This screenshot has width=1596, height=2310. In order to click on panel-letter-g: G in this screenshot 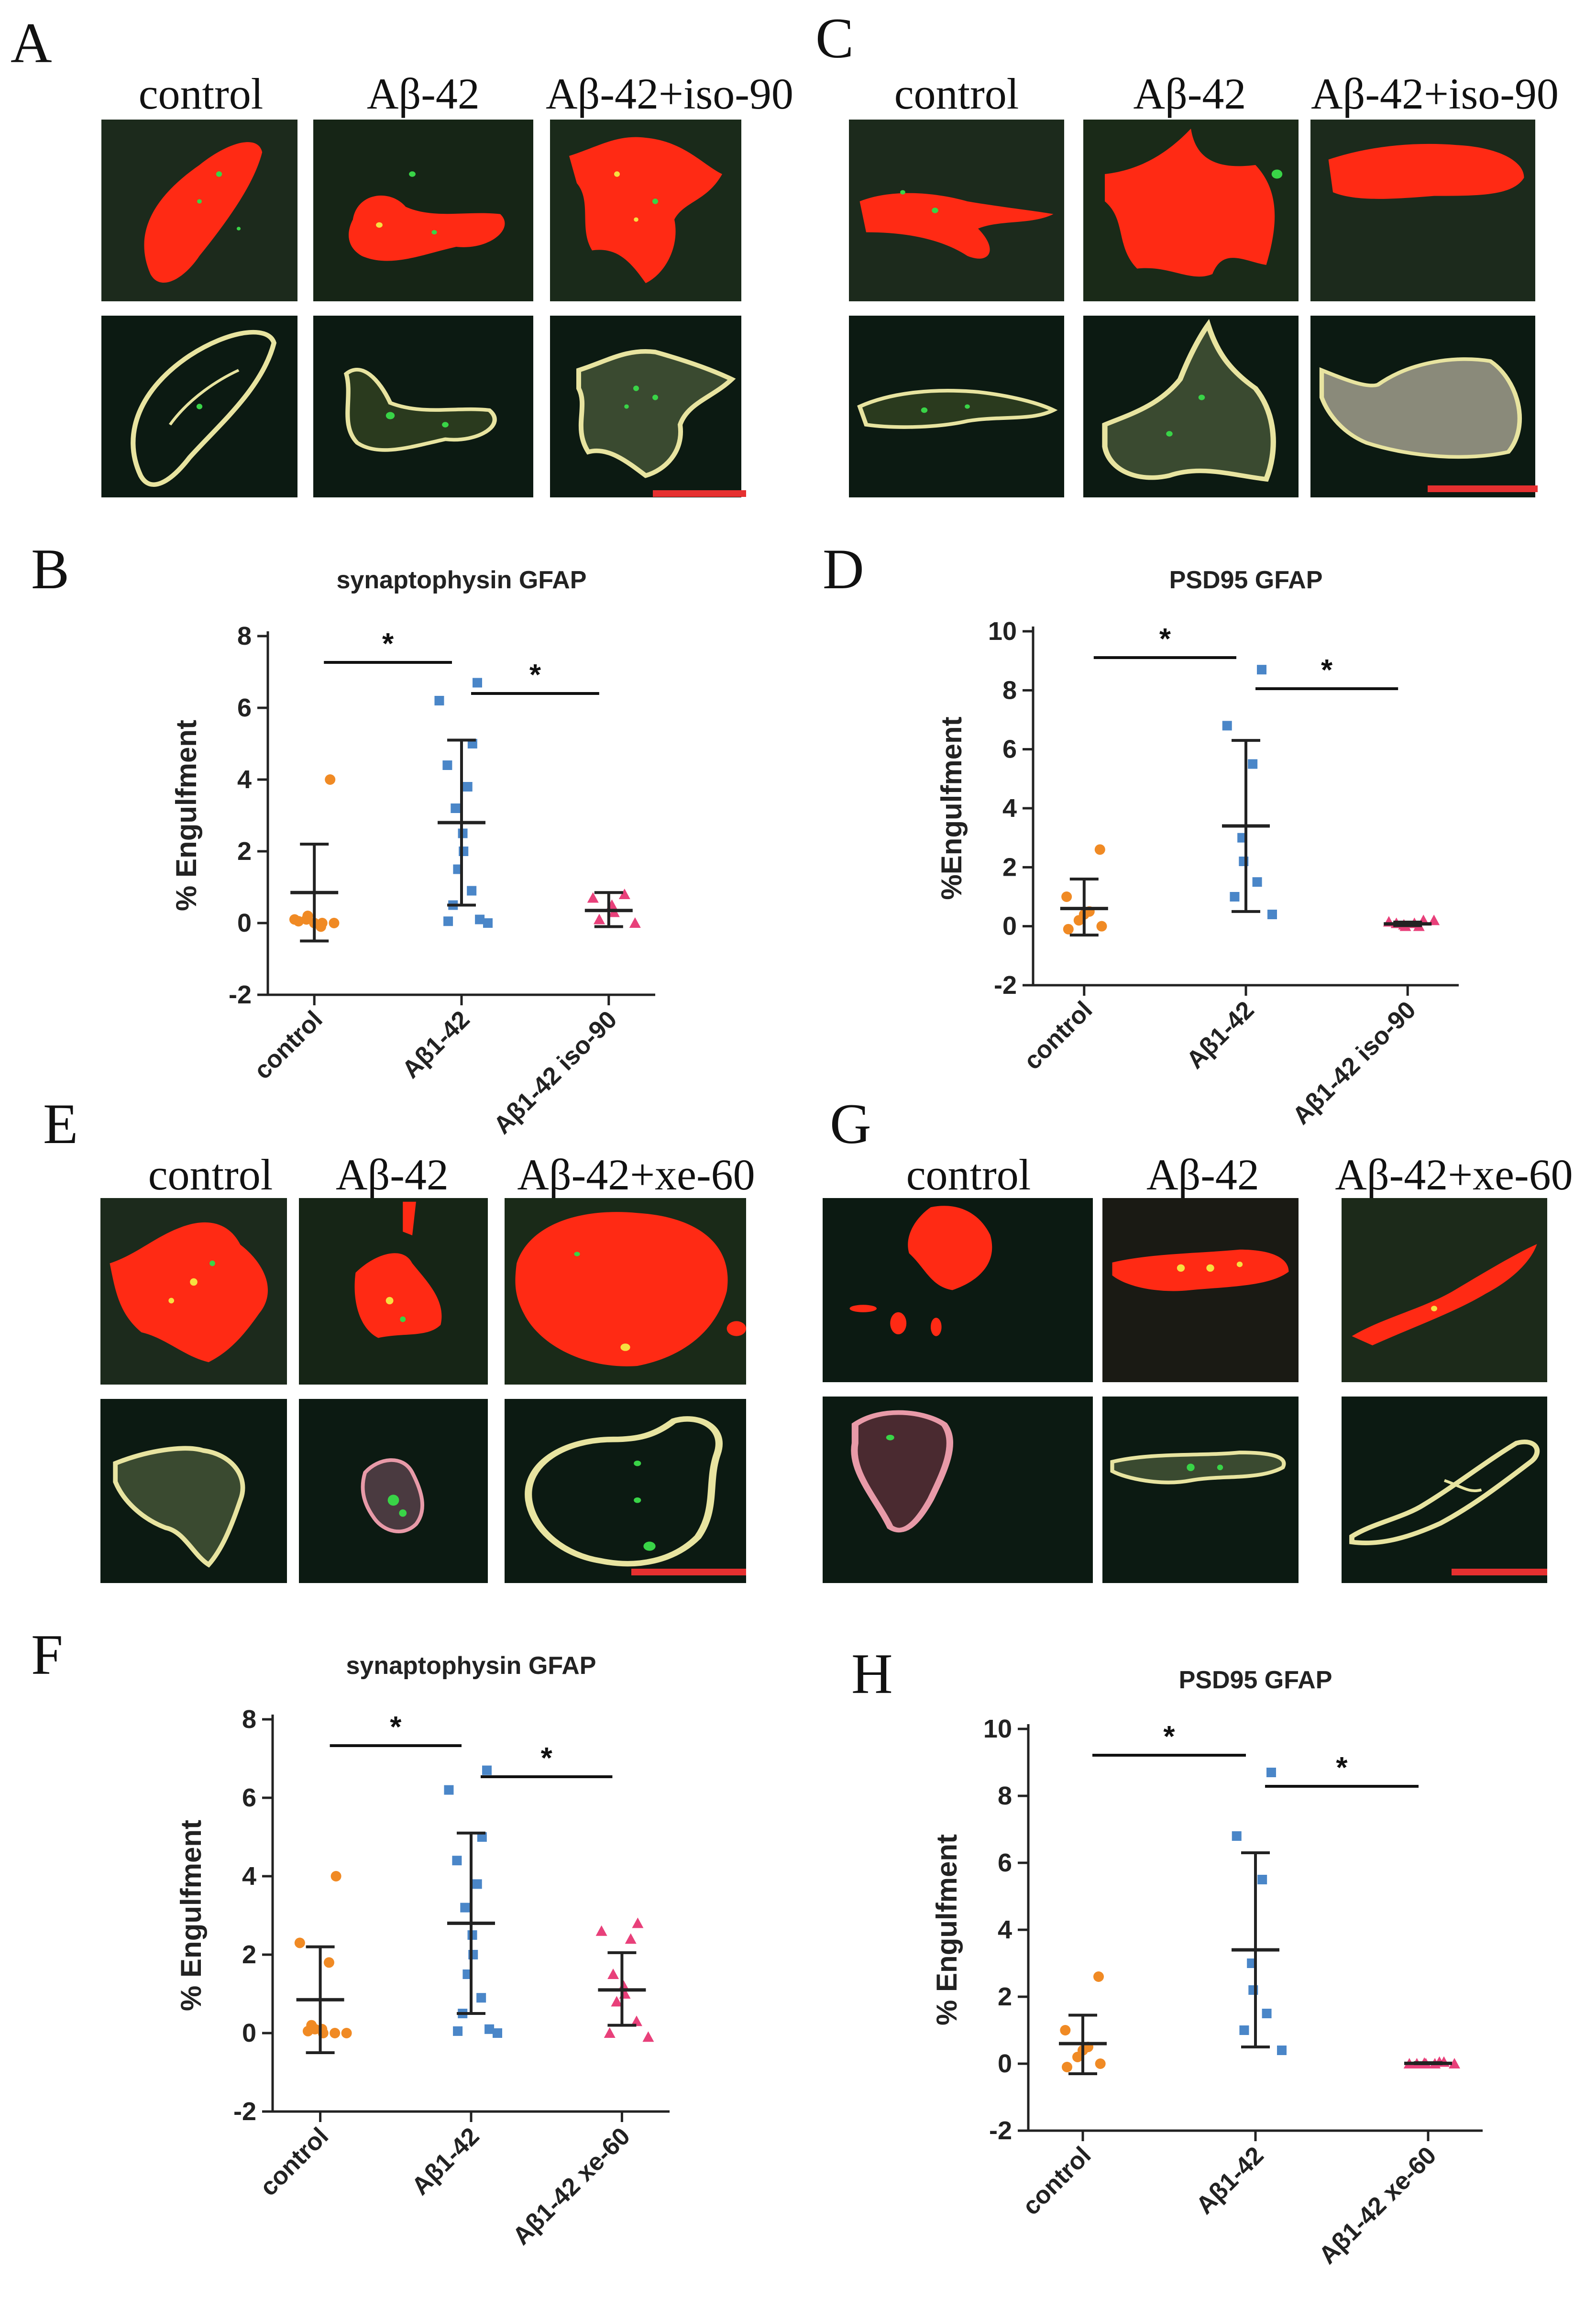, I will do `click(850, 1123)`.